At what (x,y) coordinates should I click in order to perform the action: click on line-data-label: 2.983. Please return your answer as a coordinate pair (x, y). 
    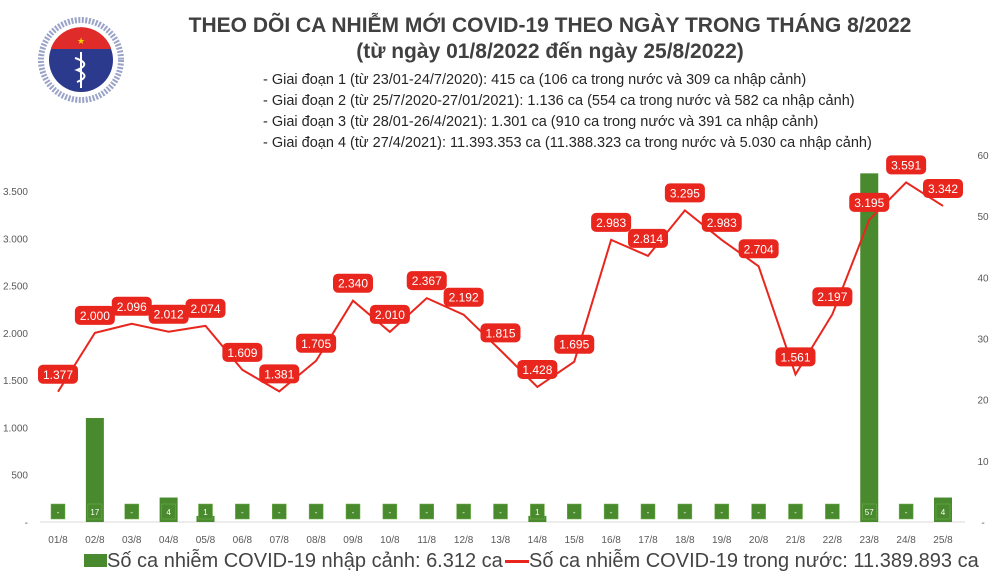
    Looking at the image, I should click on (722, 223).